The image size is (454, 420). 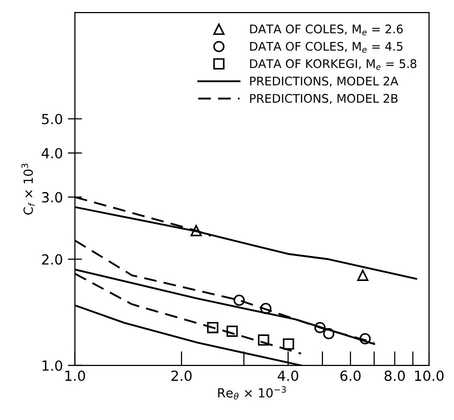 I want to click on y-tick-label: 2.0, so click(x=52, y=259).